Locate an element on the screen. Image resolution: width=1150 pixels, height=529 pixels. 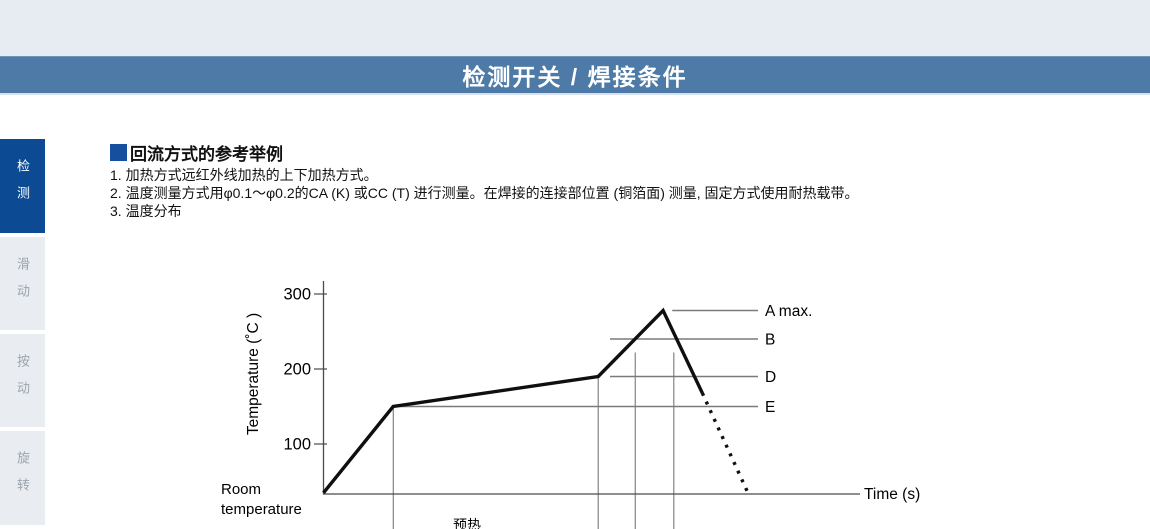
note-line-1: 1. 加热方式远红外线加热的上下加热方式。 is located at coordinates (244, 175).